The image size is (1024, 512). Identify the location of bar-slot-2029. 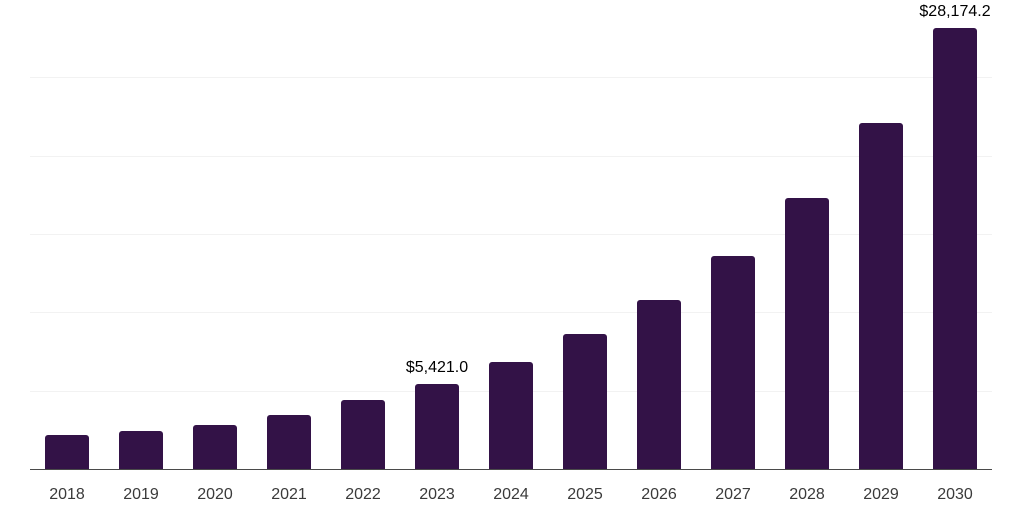
(881, 234).